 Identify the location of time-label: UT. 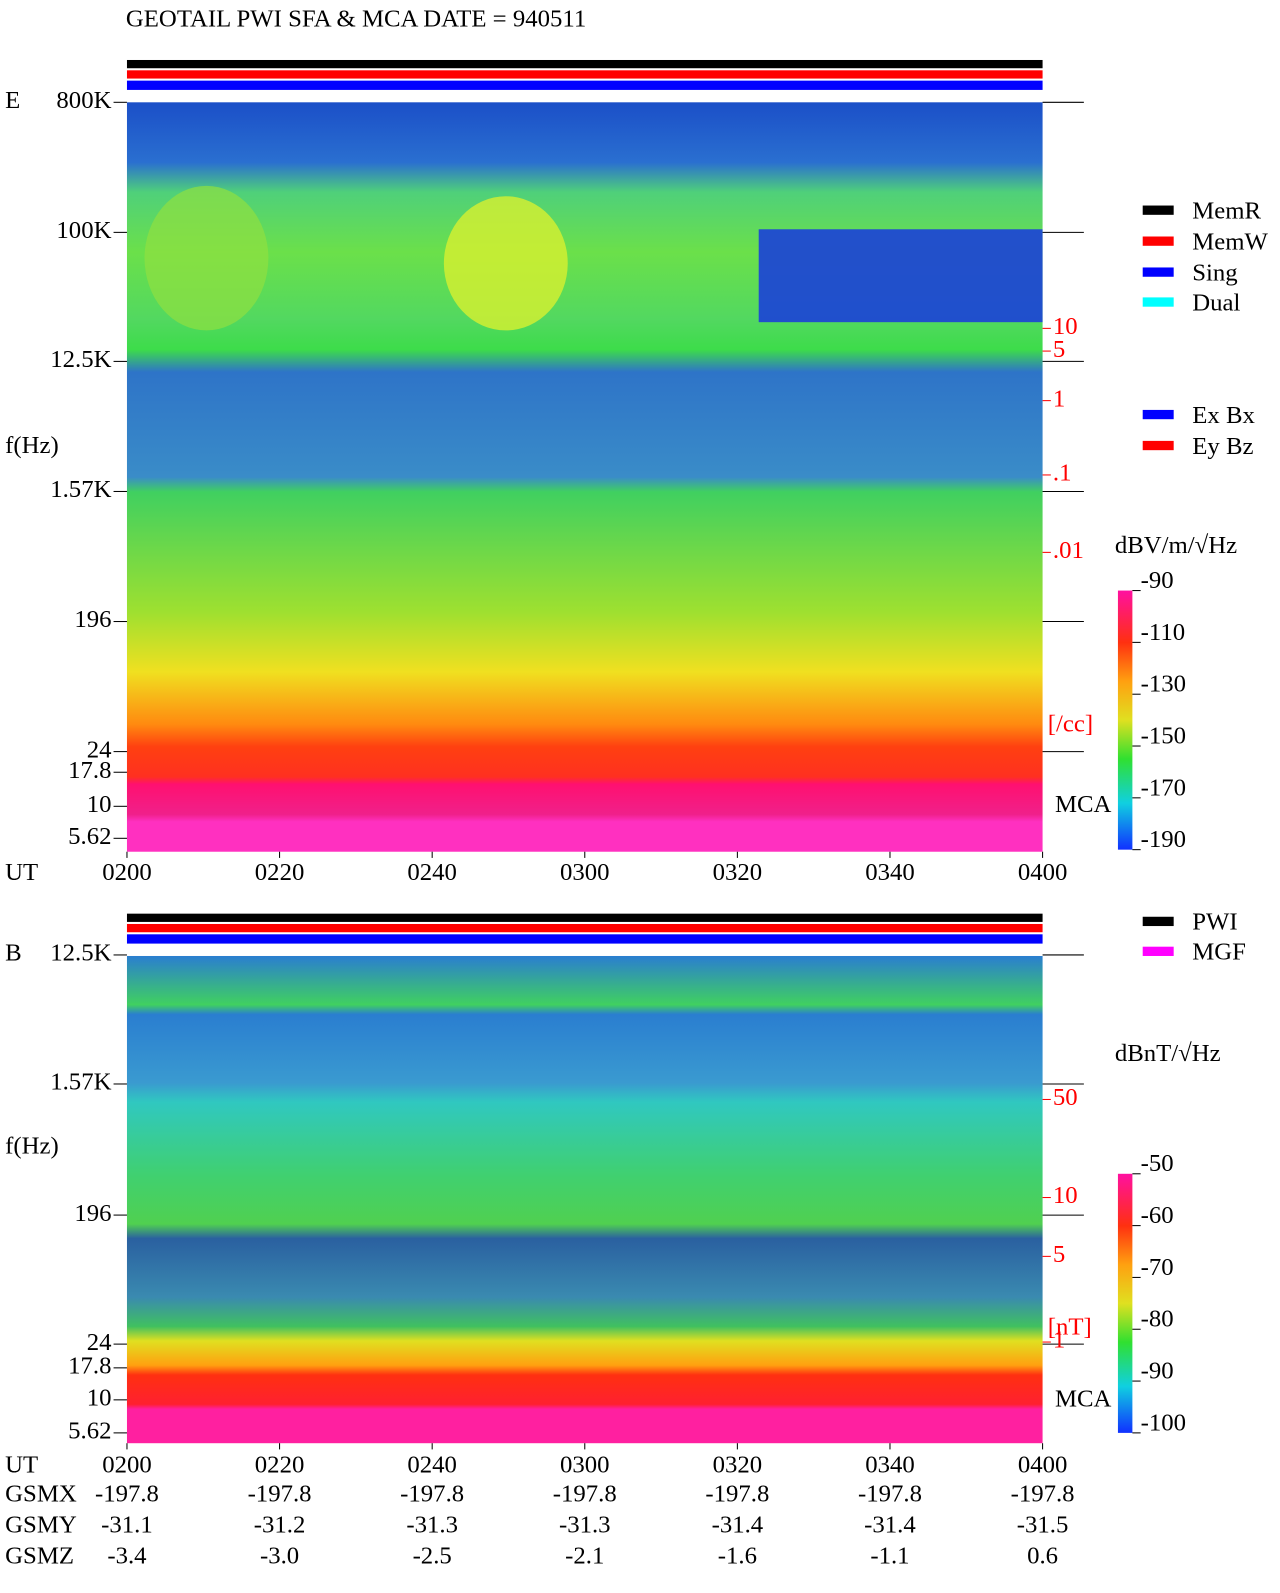
(21, 1465).